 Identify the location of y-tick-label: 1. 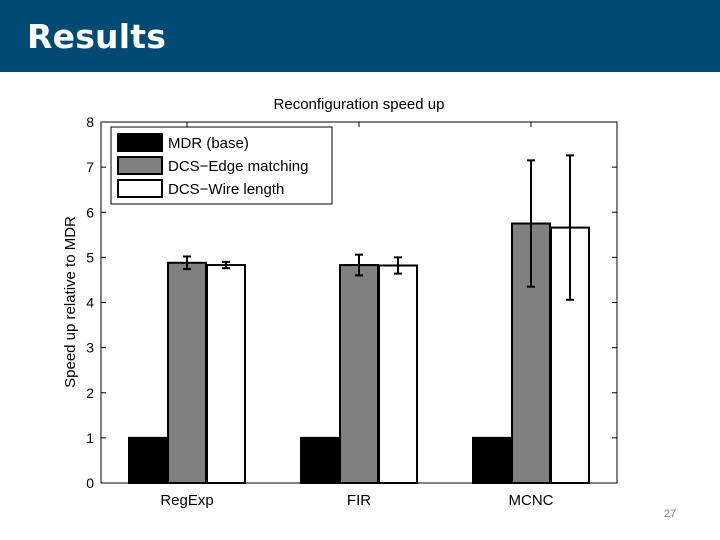
(90, 438).